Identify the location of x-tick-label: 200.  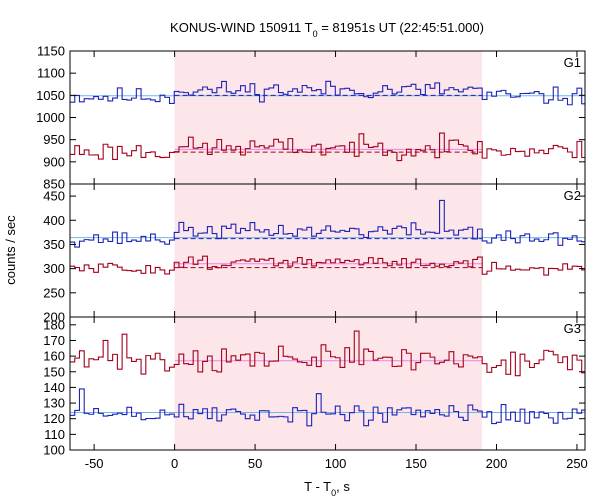
(497, 463).